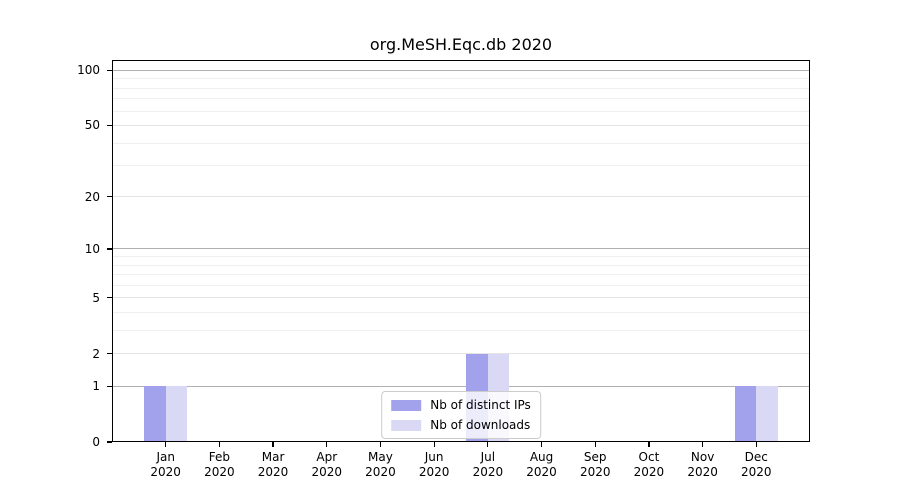 This screenshot has height=500, width=900. Describe the element at coordinates (406, 425) in the screenshot. I see `legend-swatch-downloads` at that location.